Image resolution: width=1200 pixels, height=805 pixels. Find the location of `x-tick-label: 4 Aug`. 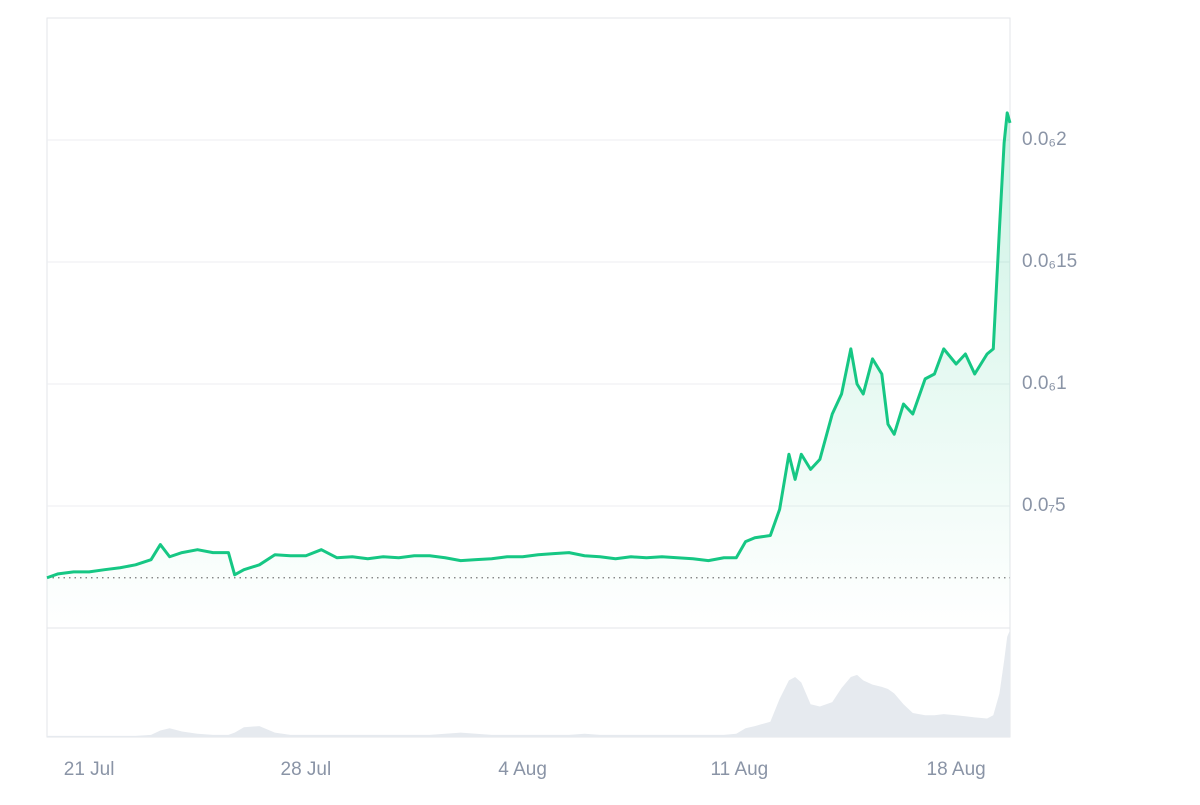

x-tick-label: 4 Aug is located at coordinates (522, 769).